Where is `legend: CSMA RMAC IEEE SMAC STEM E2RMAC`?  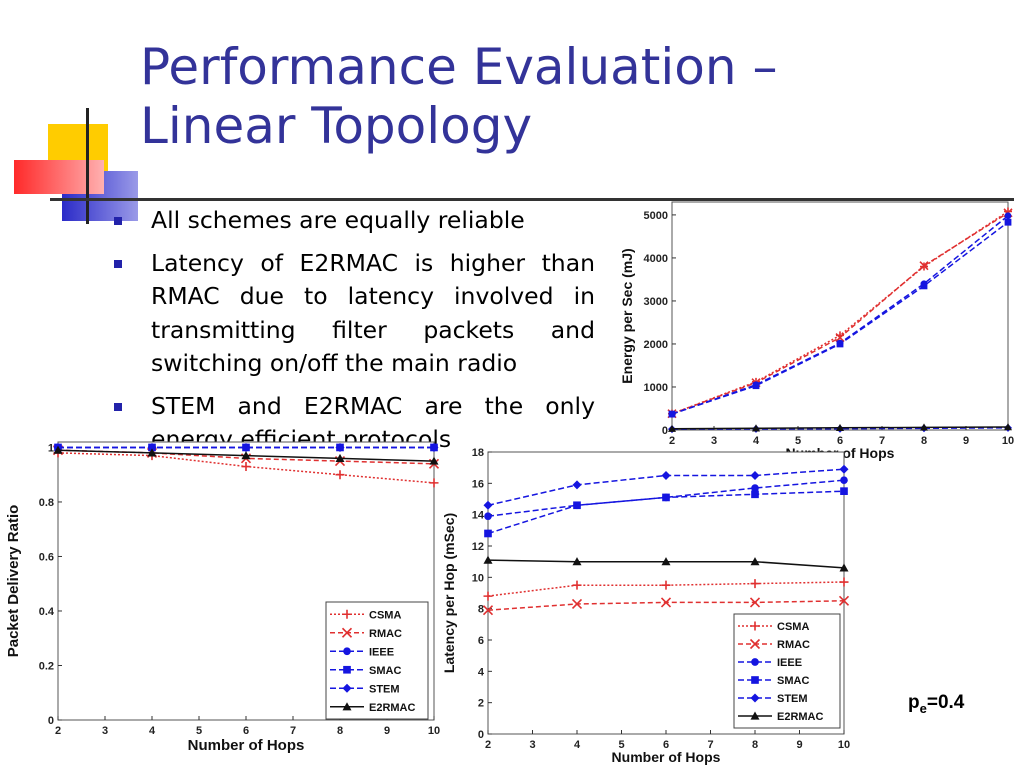 legend: CSMA RMAC IEEE SMAC STEM E2RMAC is located at coordinates (787, 671).